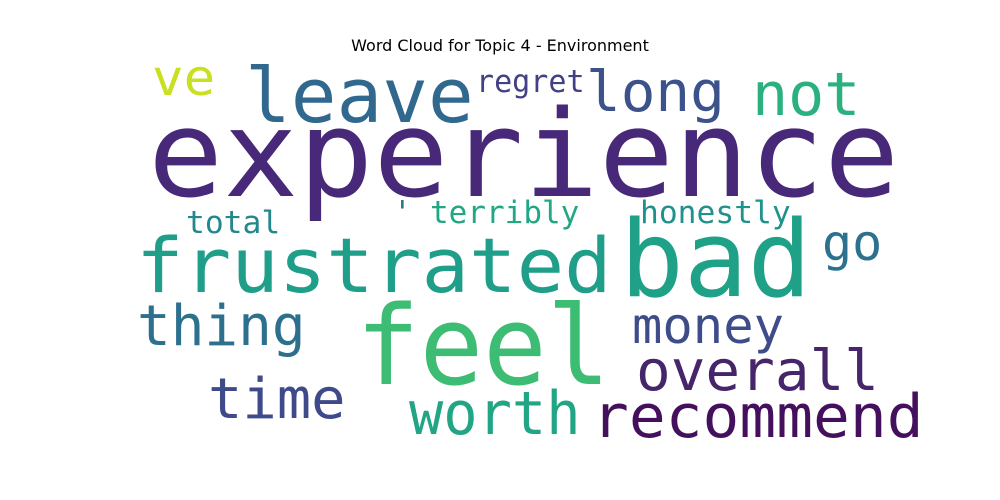 The image size is (1000, 500). Describe the element at coordinates (504, 213) in the screenshot. I see `word-terribly: terribly` at that location.